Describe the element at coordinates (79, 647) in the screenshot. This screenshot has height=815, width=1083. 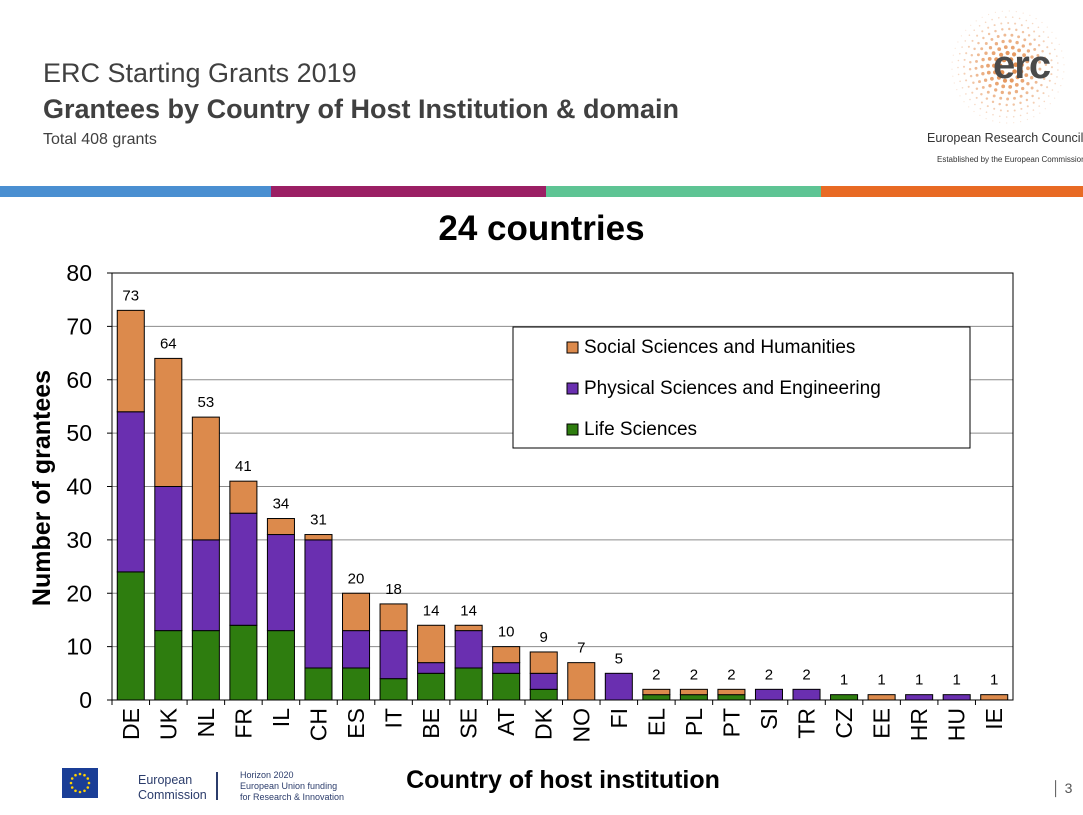
I see `y-tick-label: 10` at that location.